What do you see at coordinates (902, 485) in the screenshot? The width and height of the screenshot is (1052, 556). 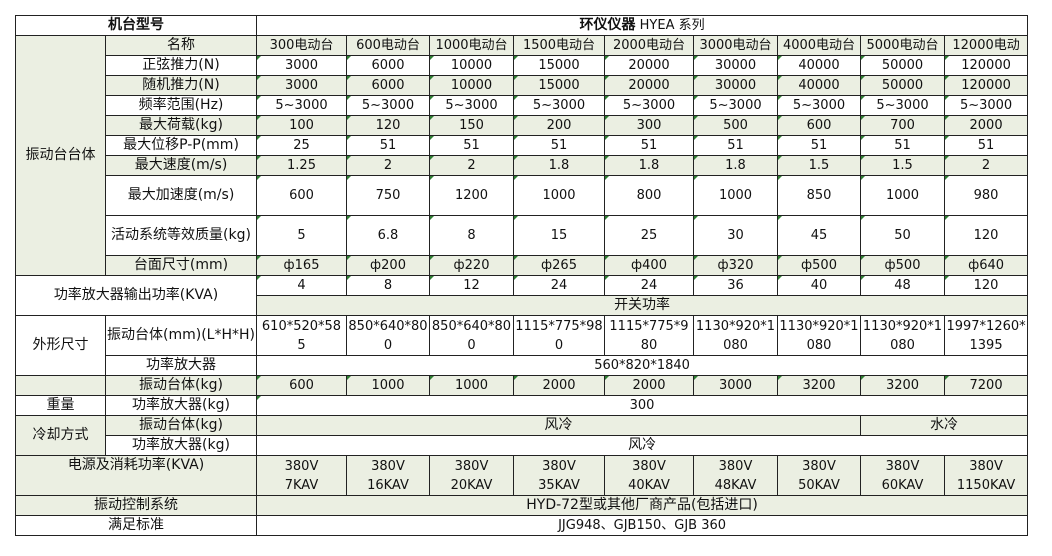 I see `power-consumption: 60KAV` at bounding box center [902, 485].